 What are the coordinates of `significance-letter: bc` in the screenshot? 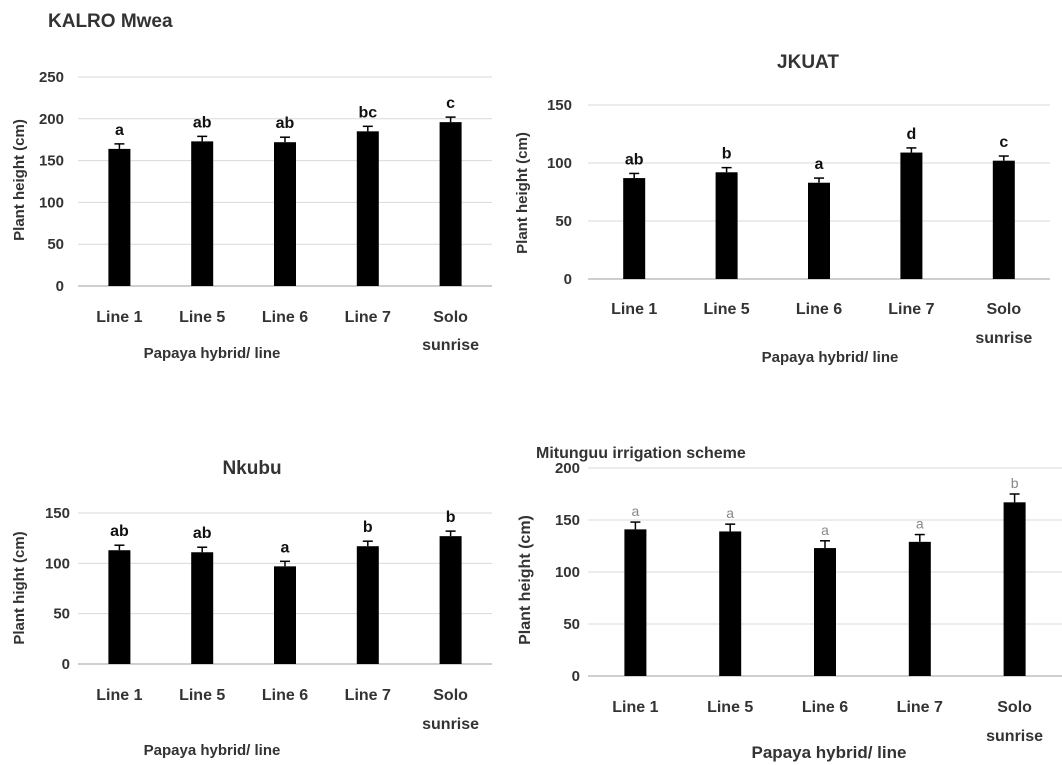 It's located at (367, 112).